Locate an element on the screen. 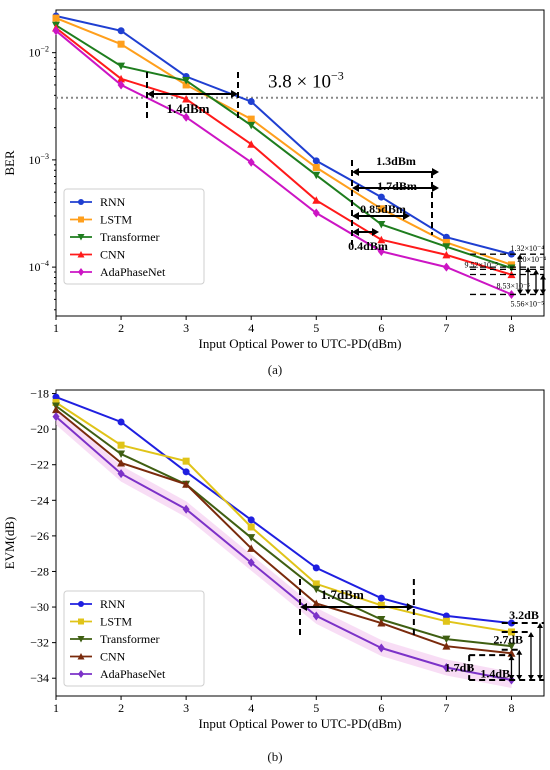  legend-label-cnn: CNN is located at coordinates (113, 657).